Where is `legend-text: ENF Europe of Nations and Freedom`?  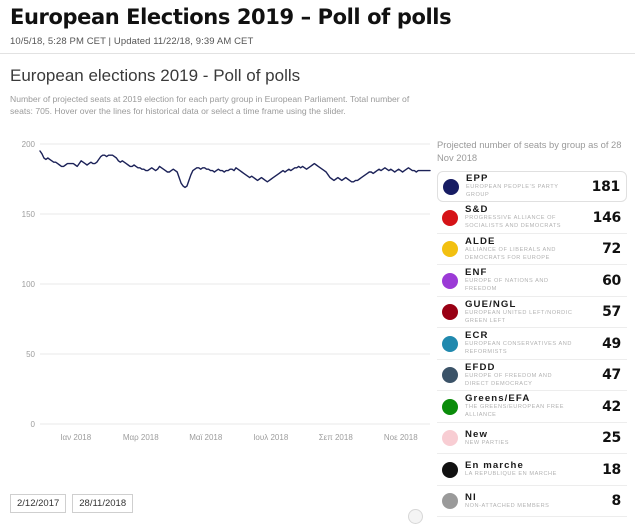
legend-text: ENF Europe of Nations and Freedom is located at coordinates (521, 280).